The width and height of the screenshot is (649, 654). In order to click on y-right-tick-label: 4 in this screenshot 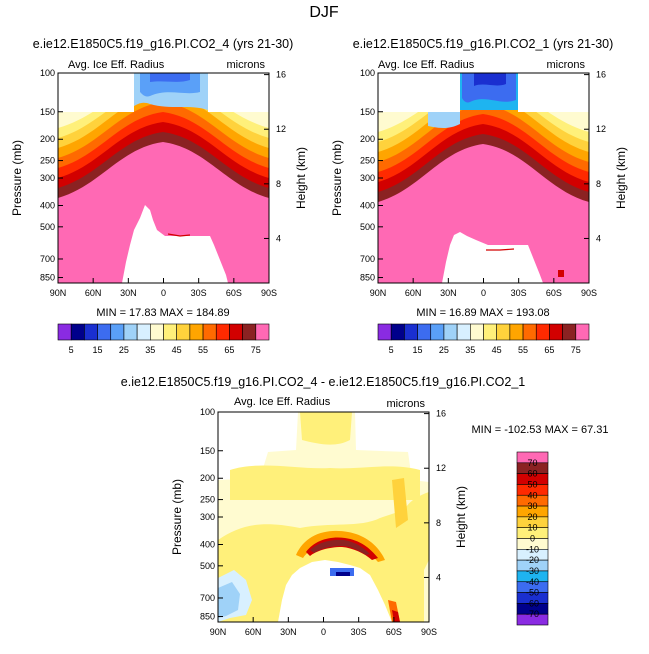, I will do `click(598, 238)`.